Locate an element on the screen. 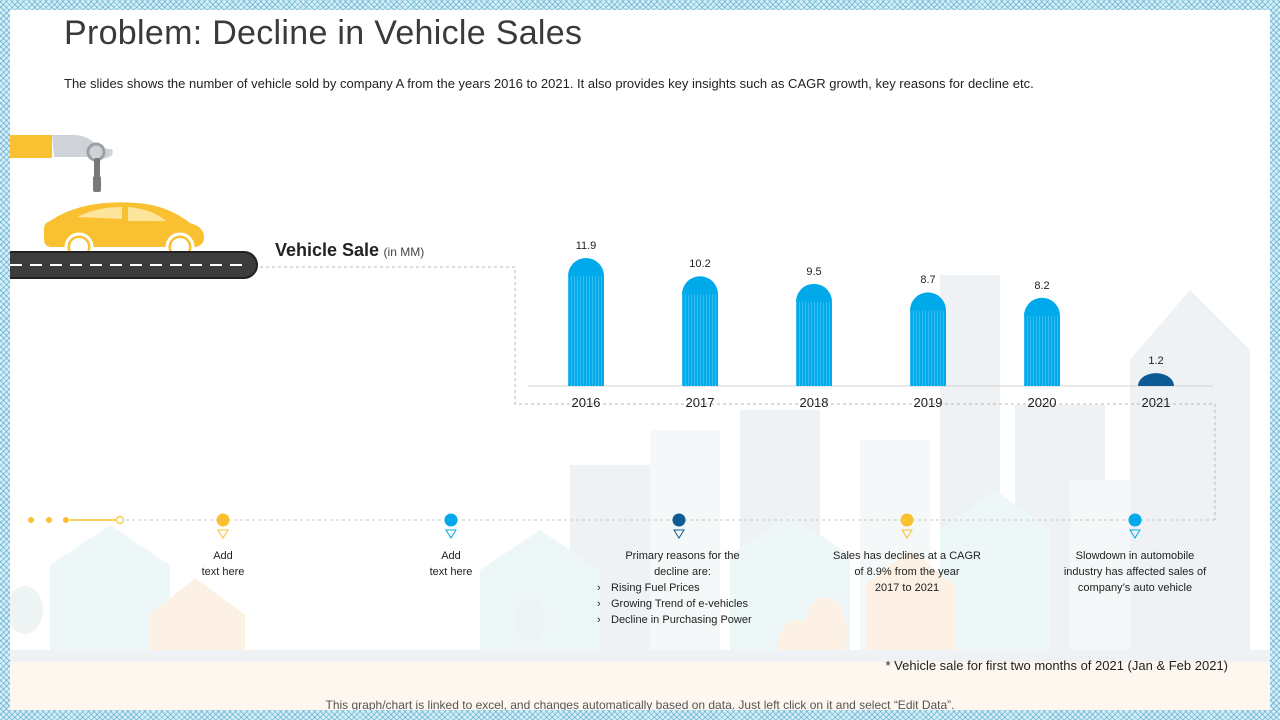 This screenshot has height=720, width=1280. slide-title: Problem: Decline in Vehicle Sales is located at coordinates (323, 33).